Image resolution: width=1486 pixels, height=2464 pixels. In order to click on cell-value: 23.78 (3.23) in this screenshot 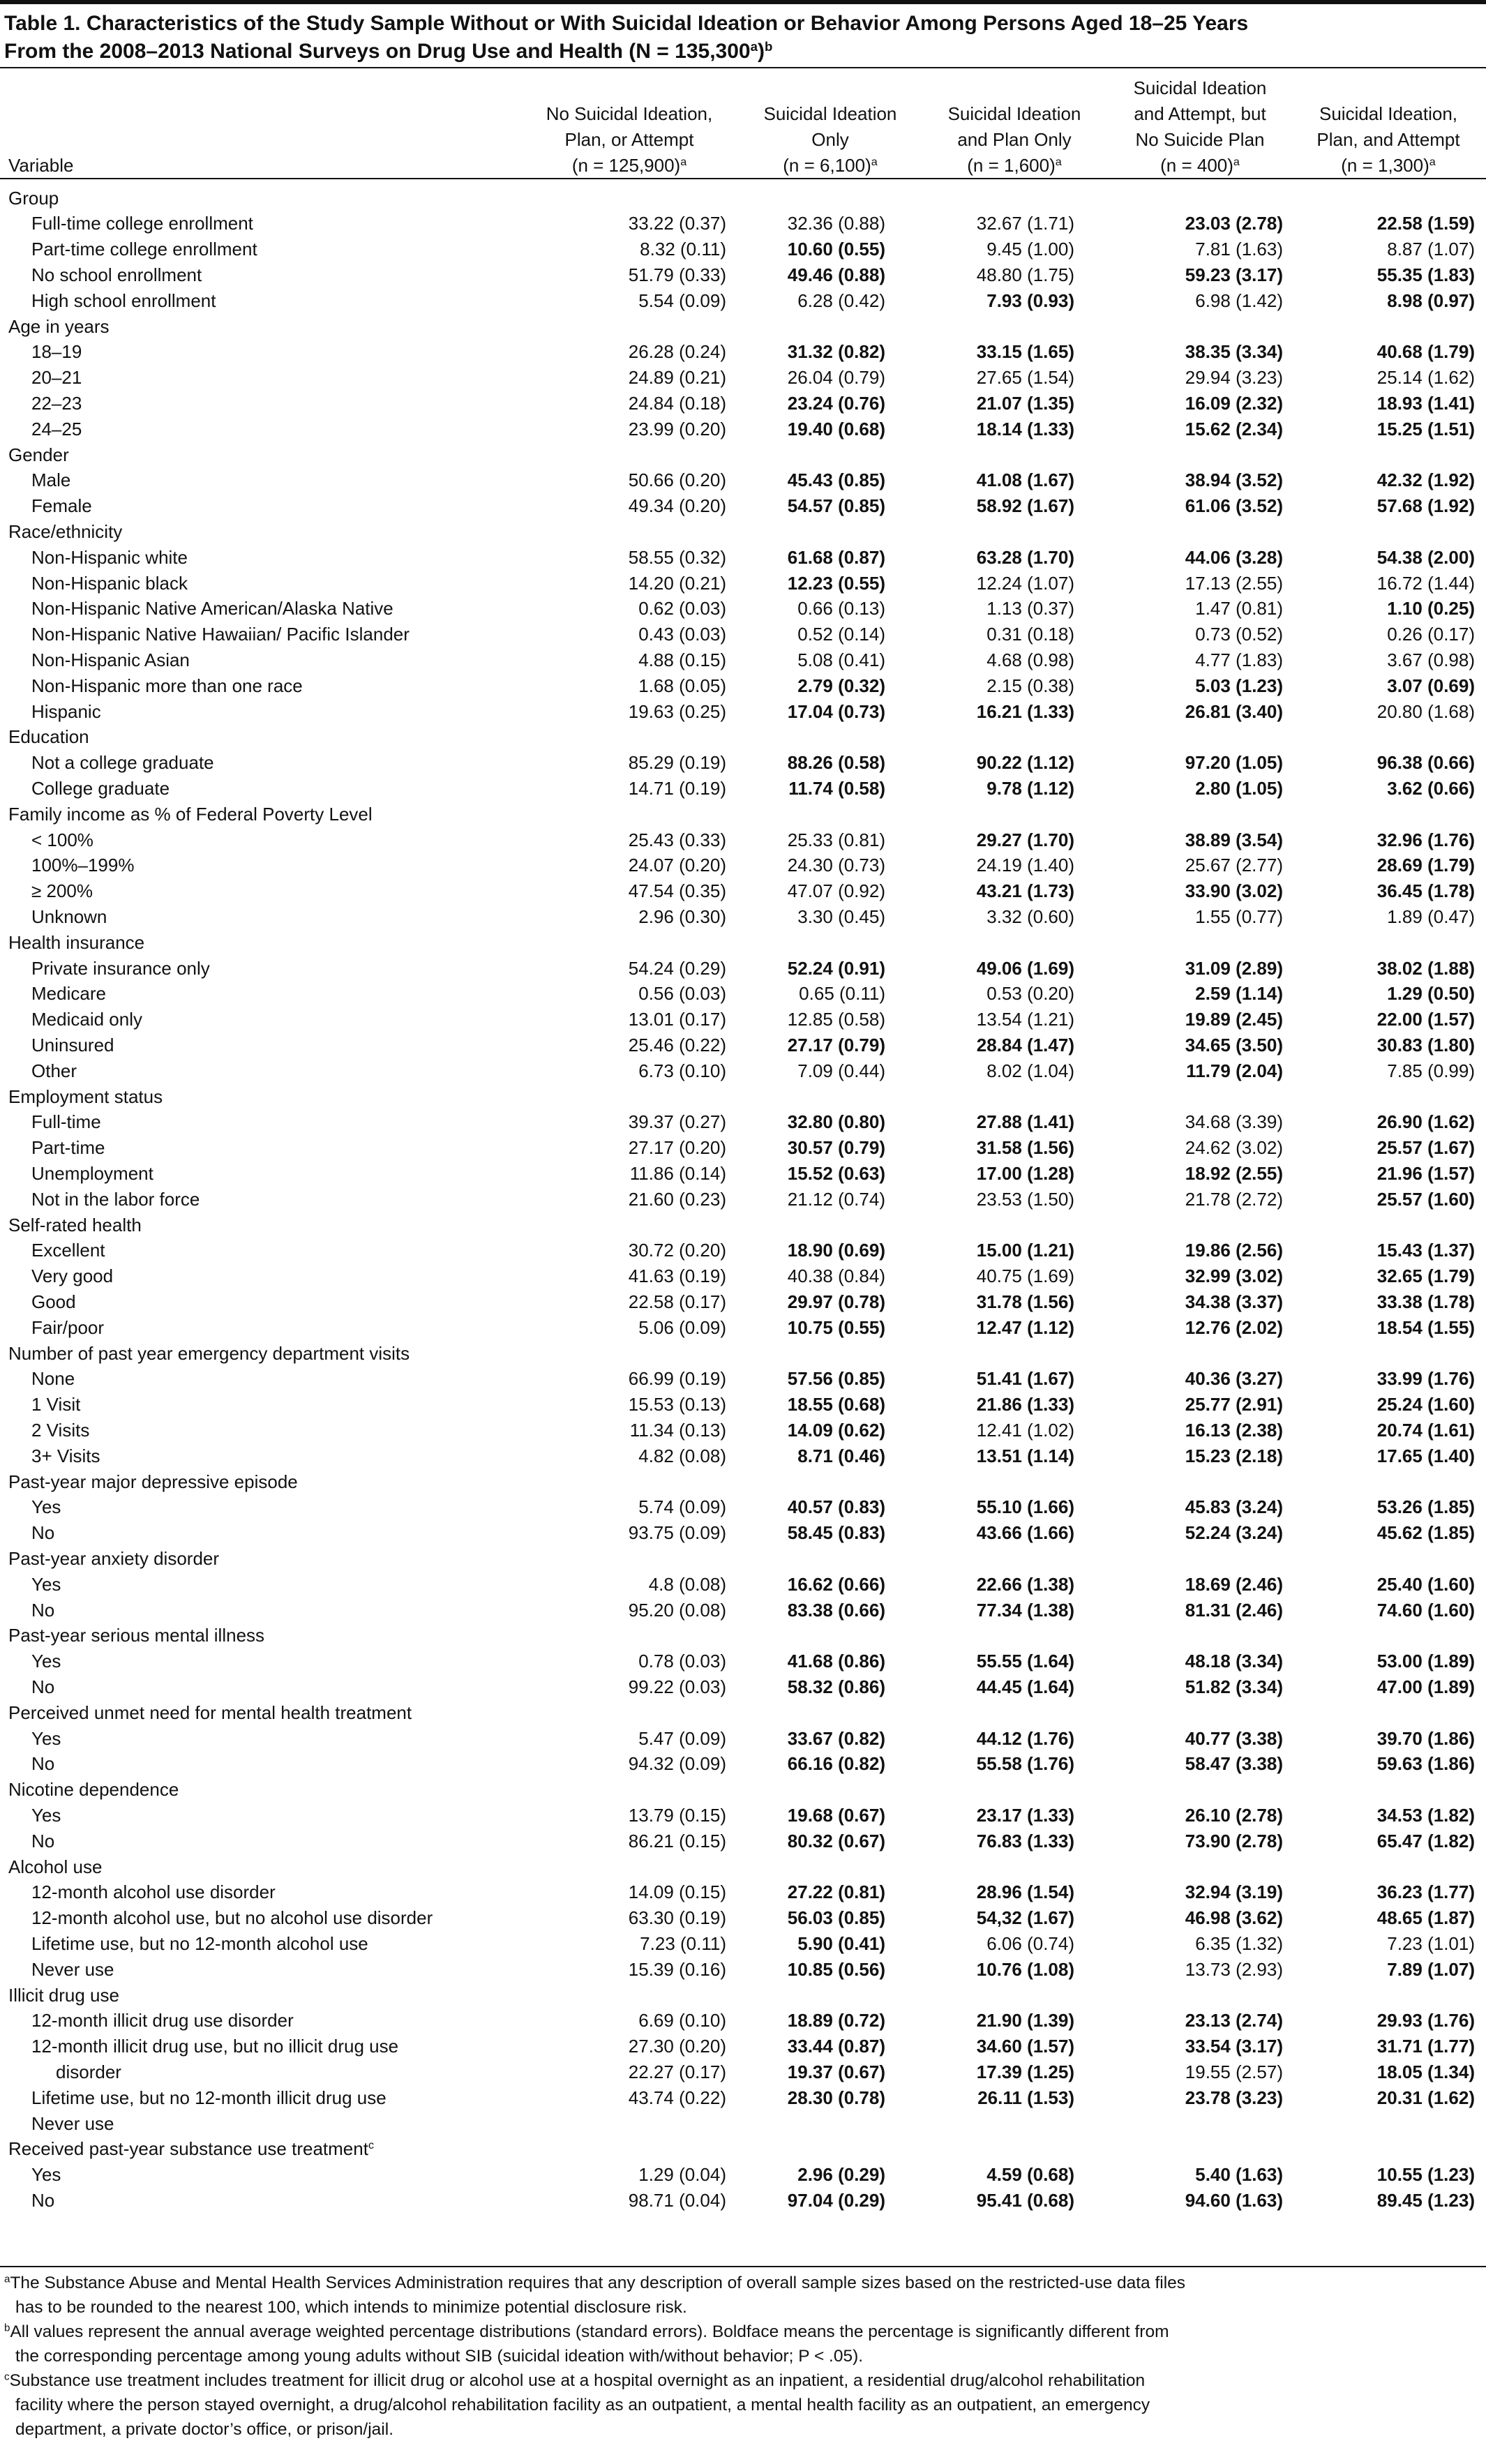, I will do `click(1234, 2098)`.